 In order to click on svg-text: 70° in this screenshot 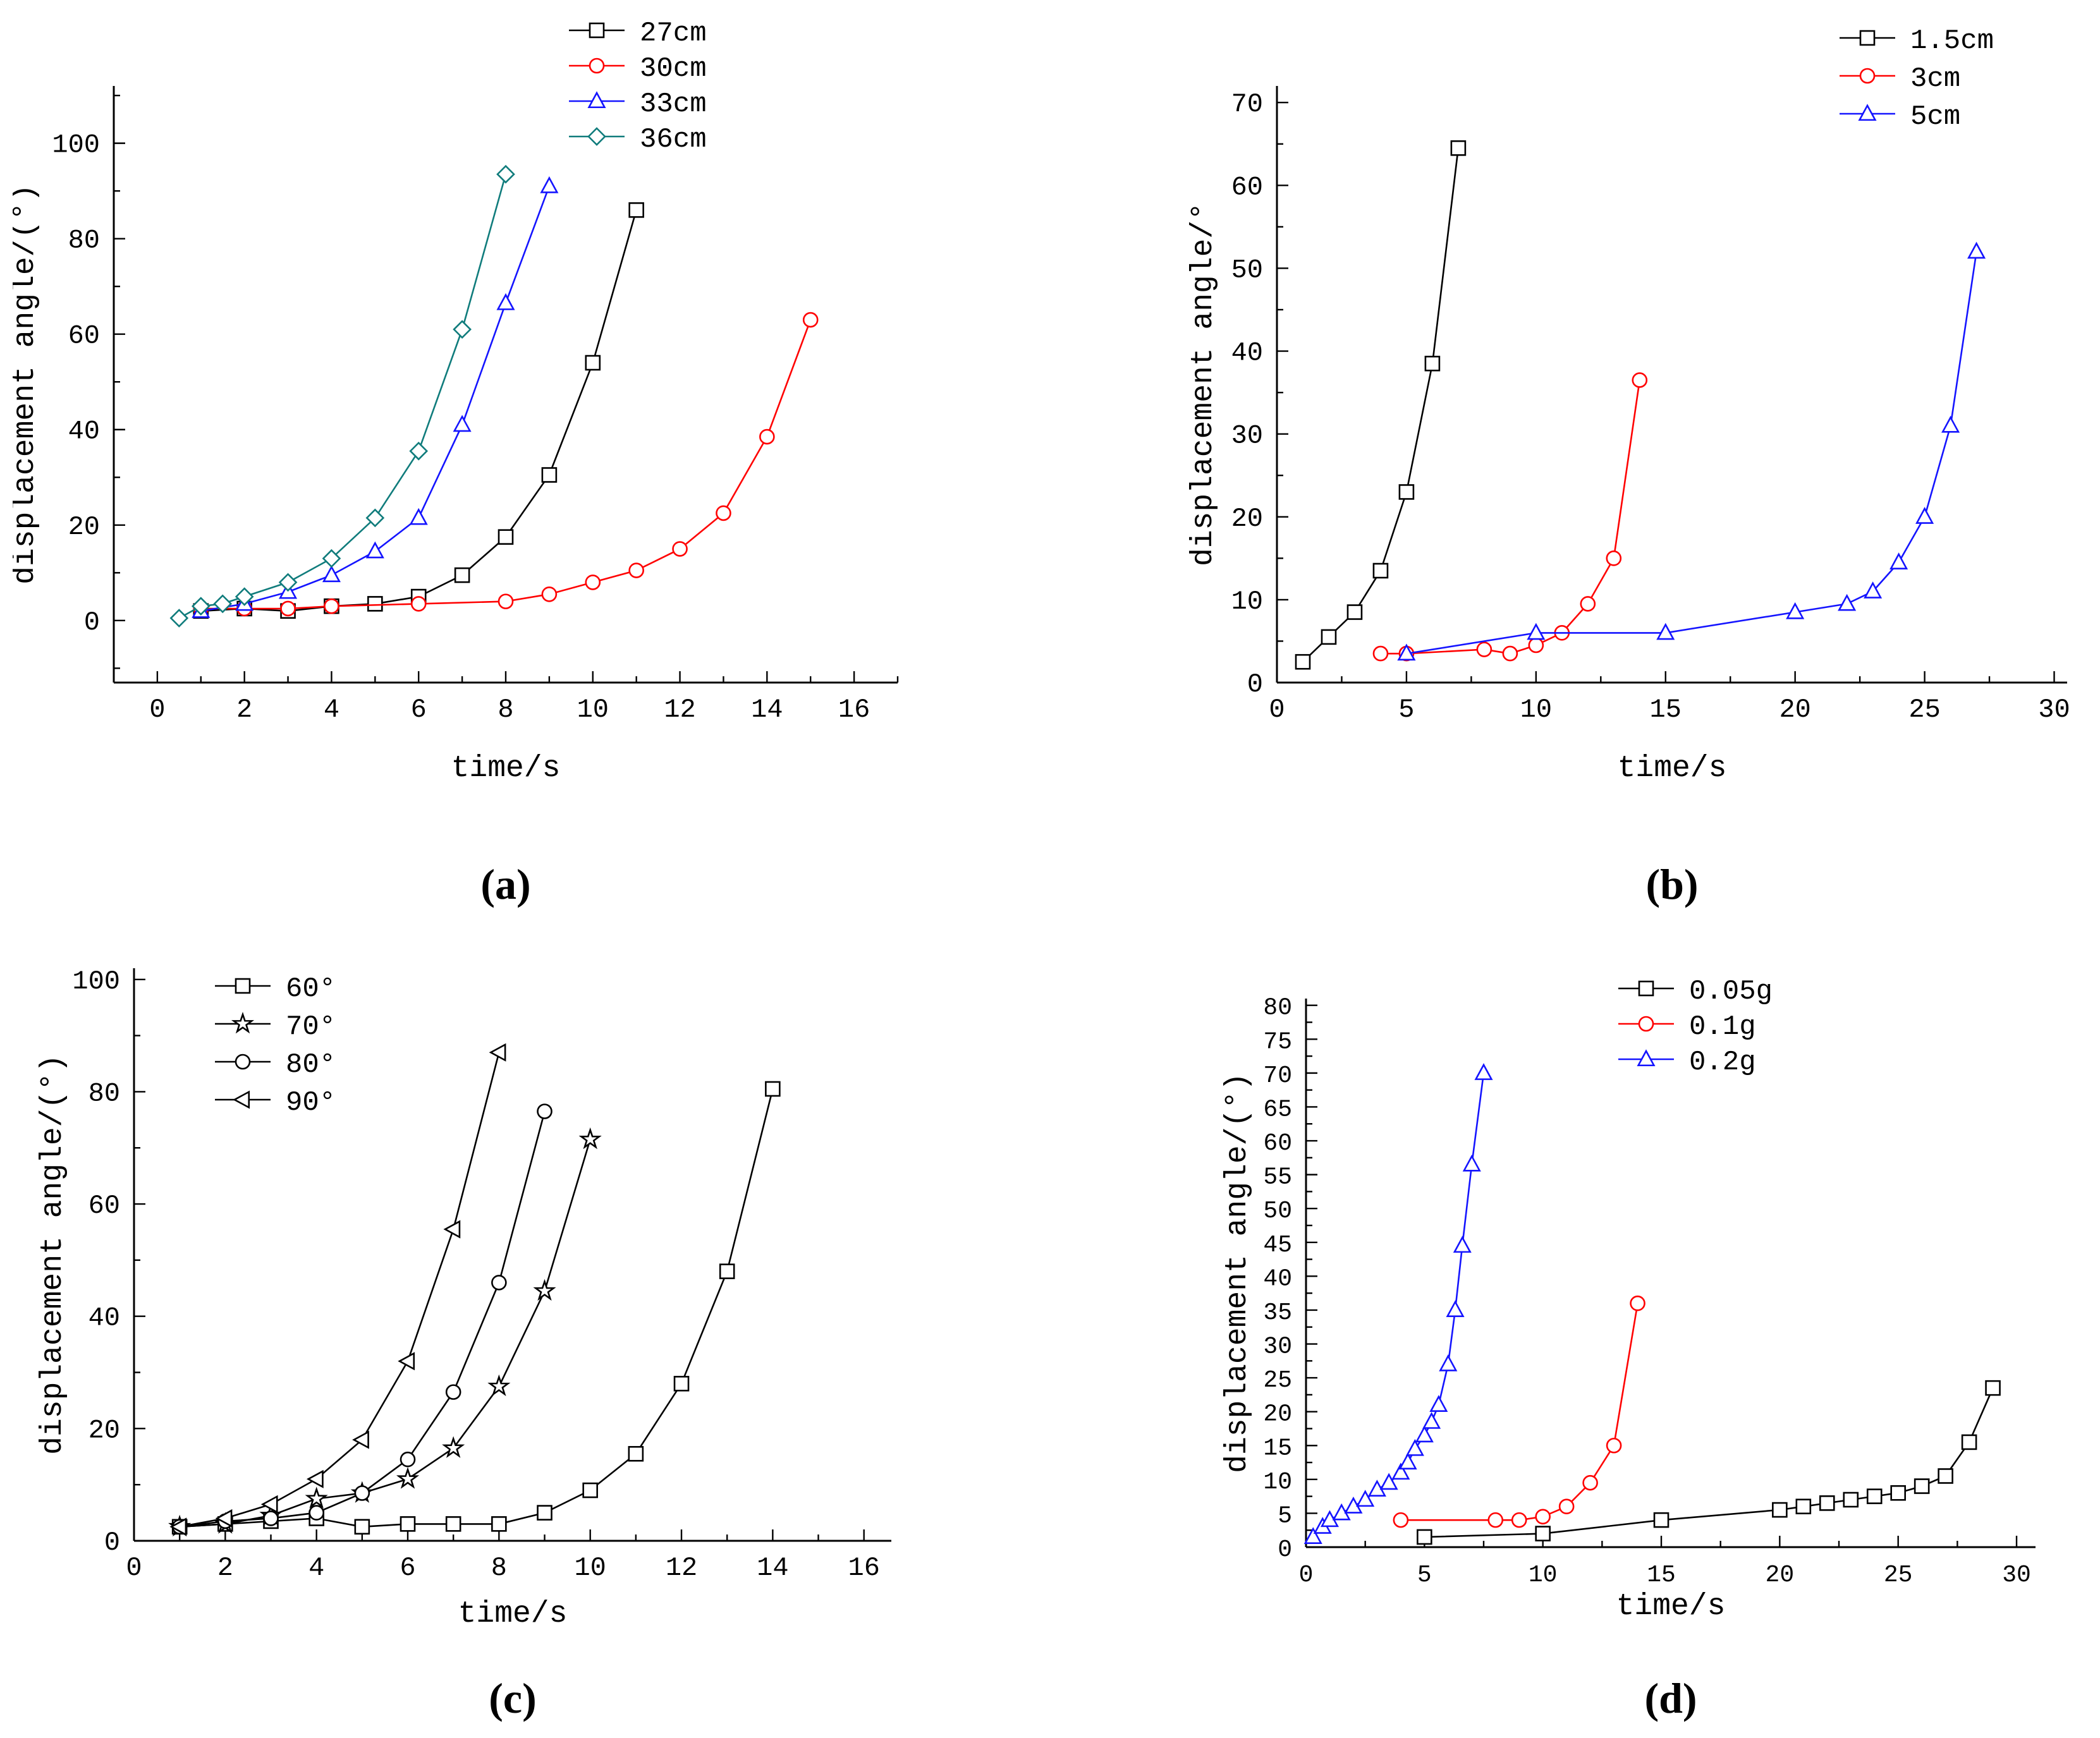, I will do `click(311, 1027)`.